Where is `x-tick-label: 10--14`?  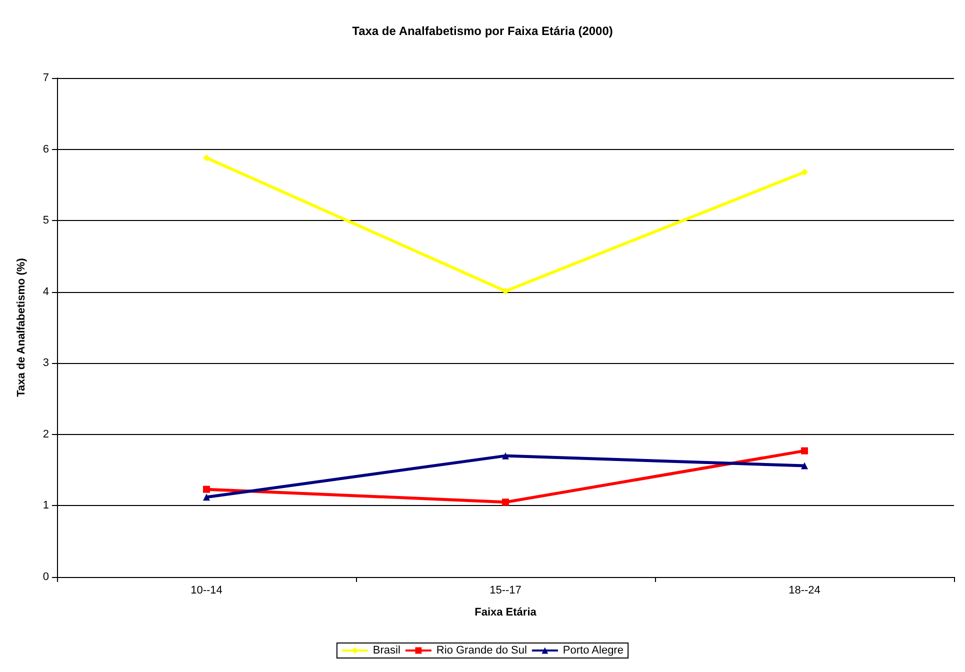 x-tick-label: 10--14 is located at coordinates (206, 590).